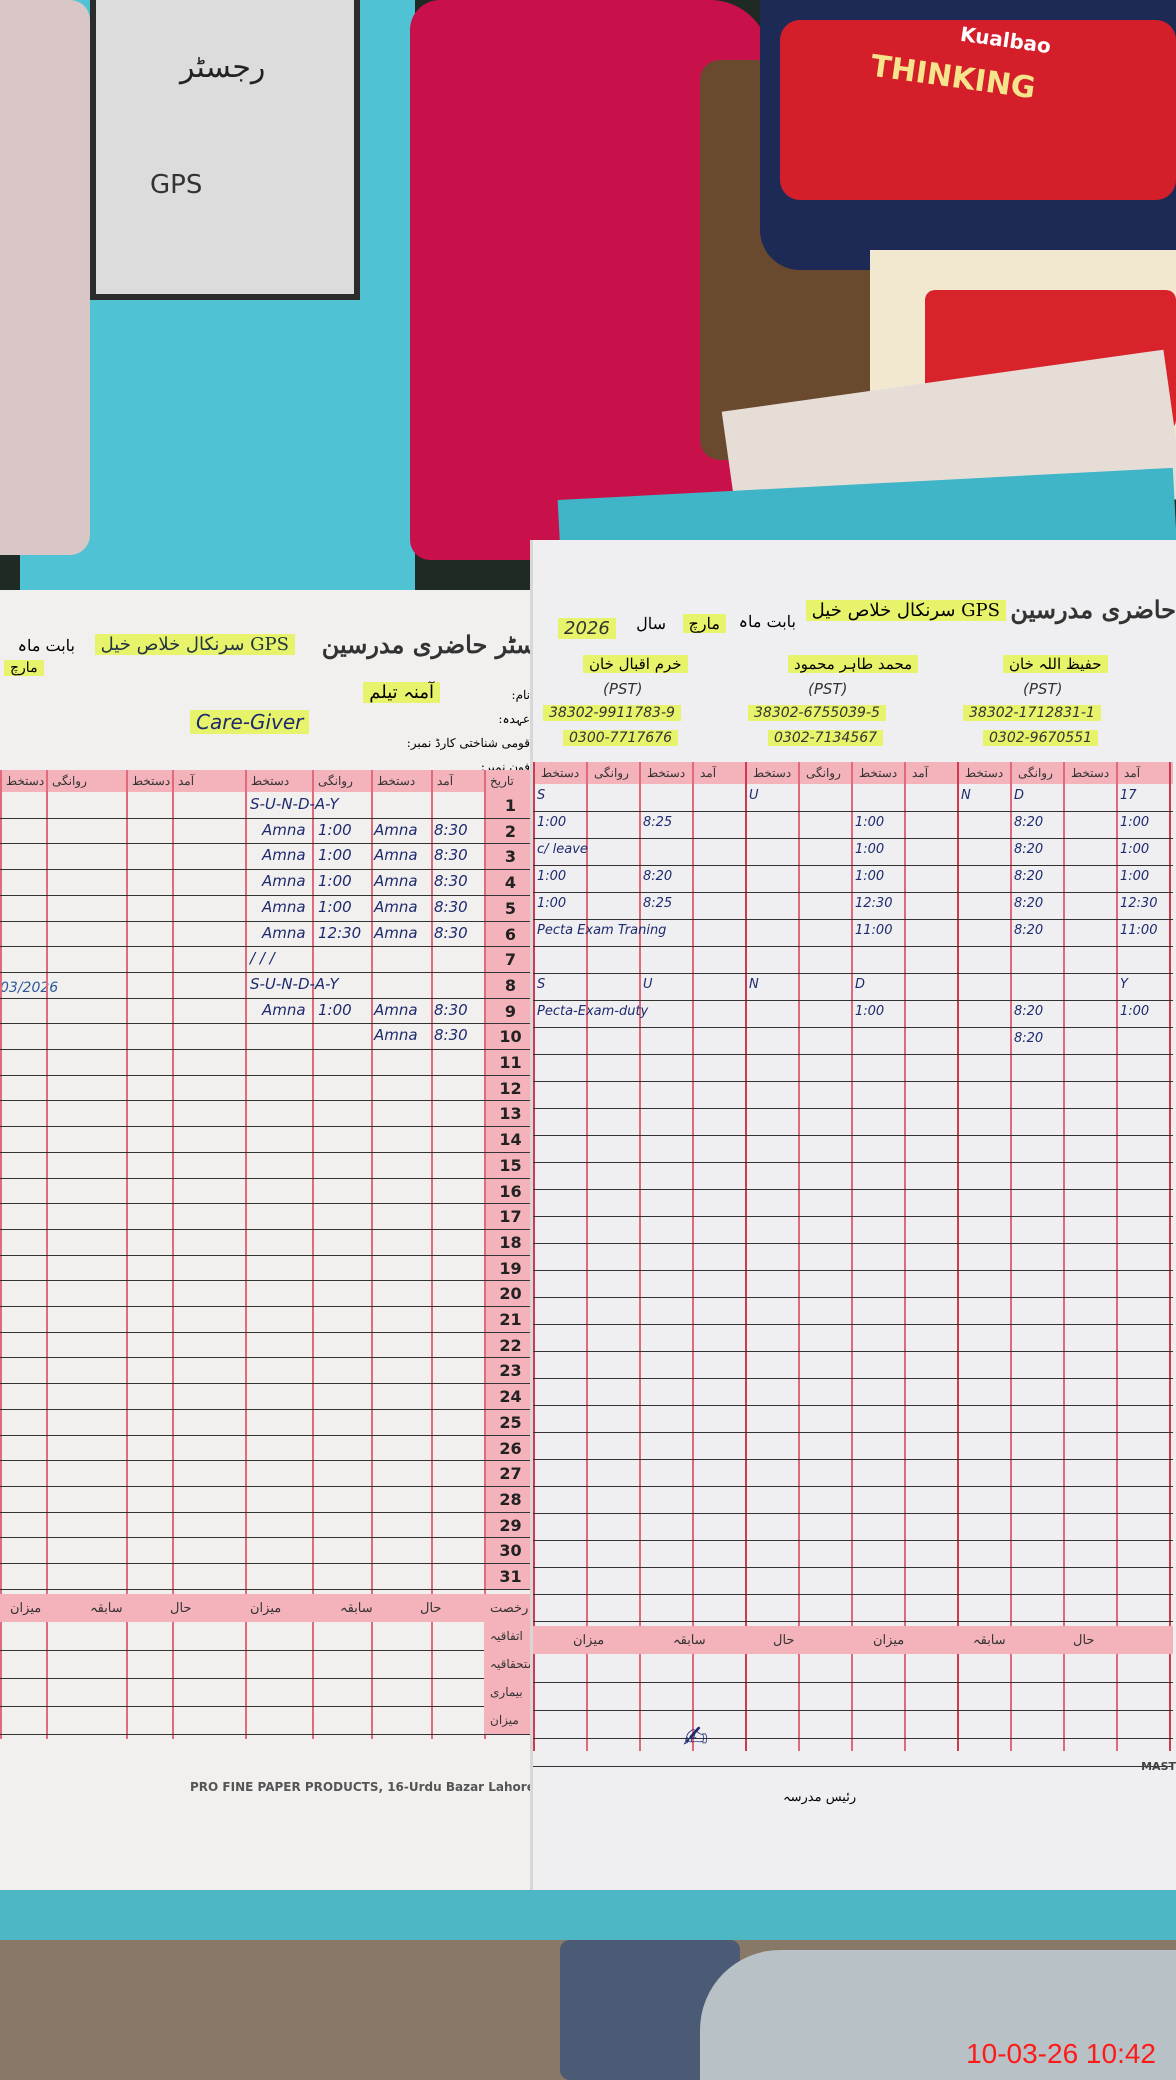  Describe the element at coordinates (853, 664) in the screenshot. I see `teacher-name: محمد طاہر محمود` at that location.